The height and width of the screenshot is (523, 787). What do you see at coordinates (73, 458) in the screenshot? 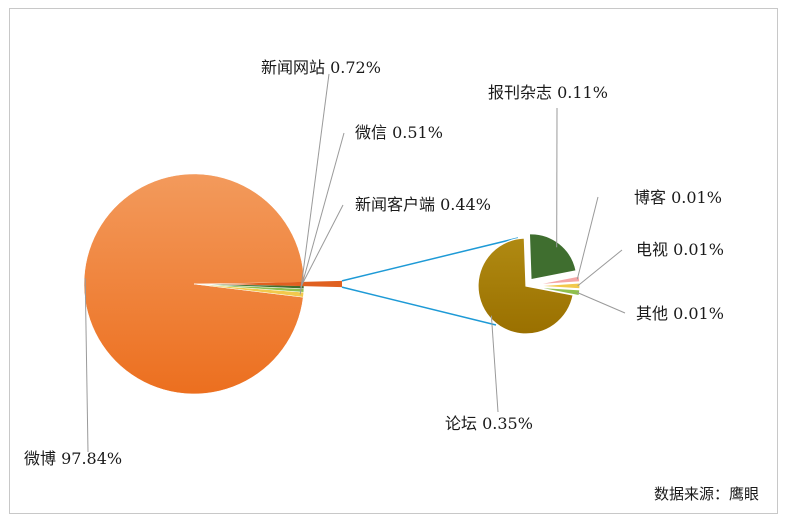
I see `data-label-微博: 微博 97.84%` at bounding box center [73, 458].